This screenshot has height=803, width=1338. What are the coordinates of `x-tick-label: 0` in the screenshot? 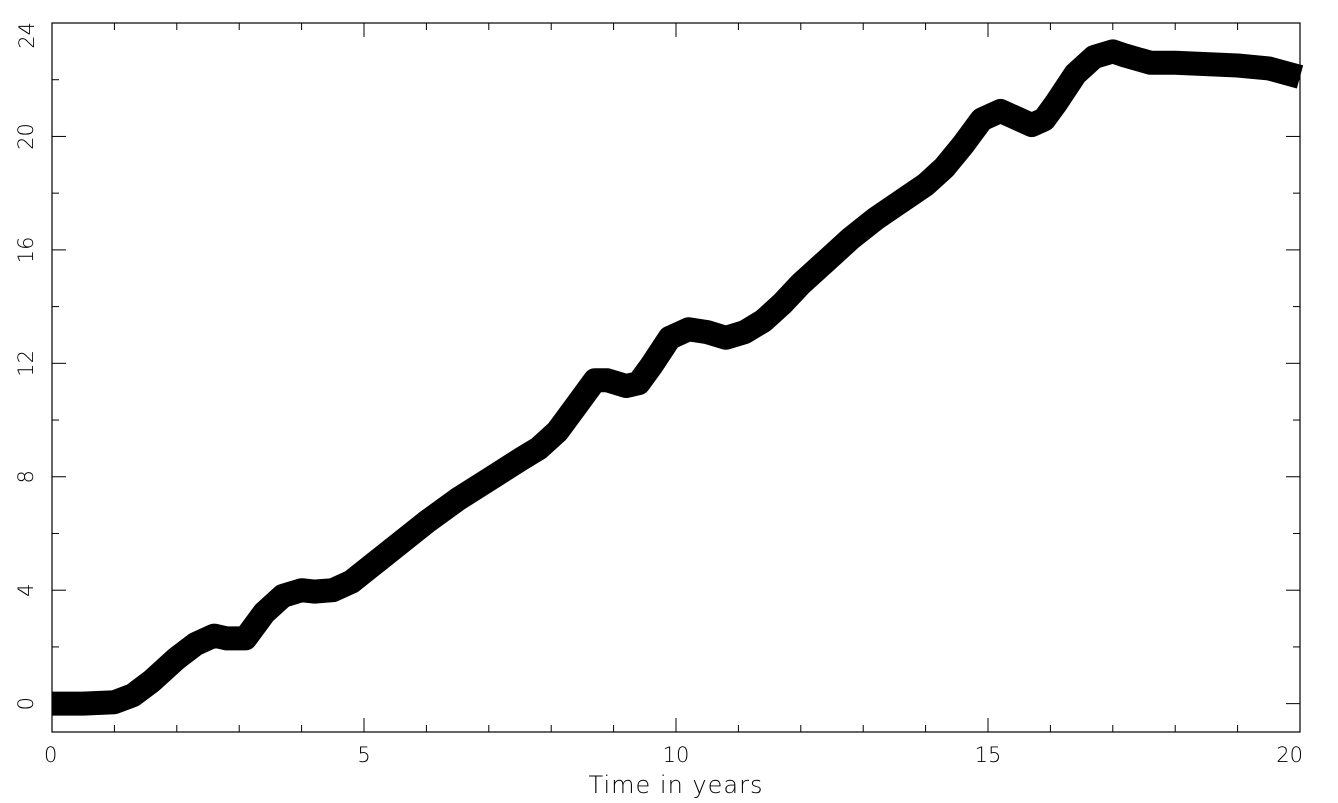 It's located at (50, 755).